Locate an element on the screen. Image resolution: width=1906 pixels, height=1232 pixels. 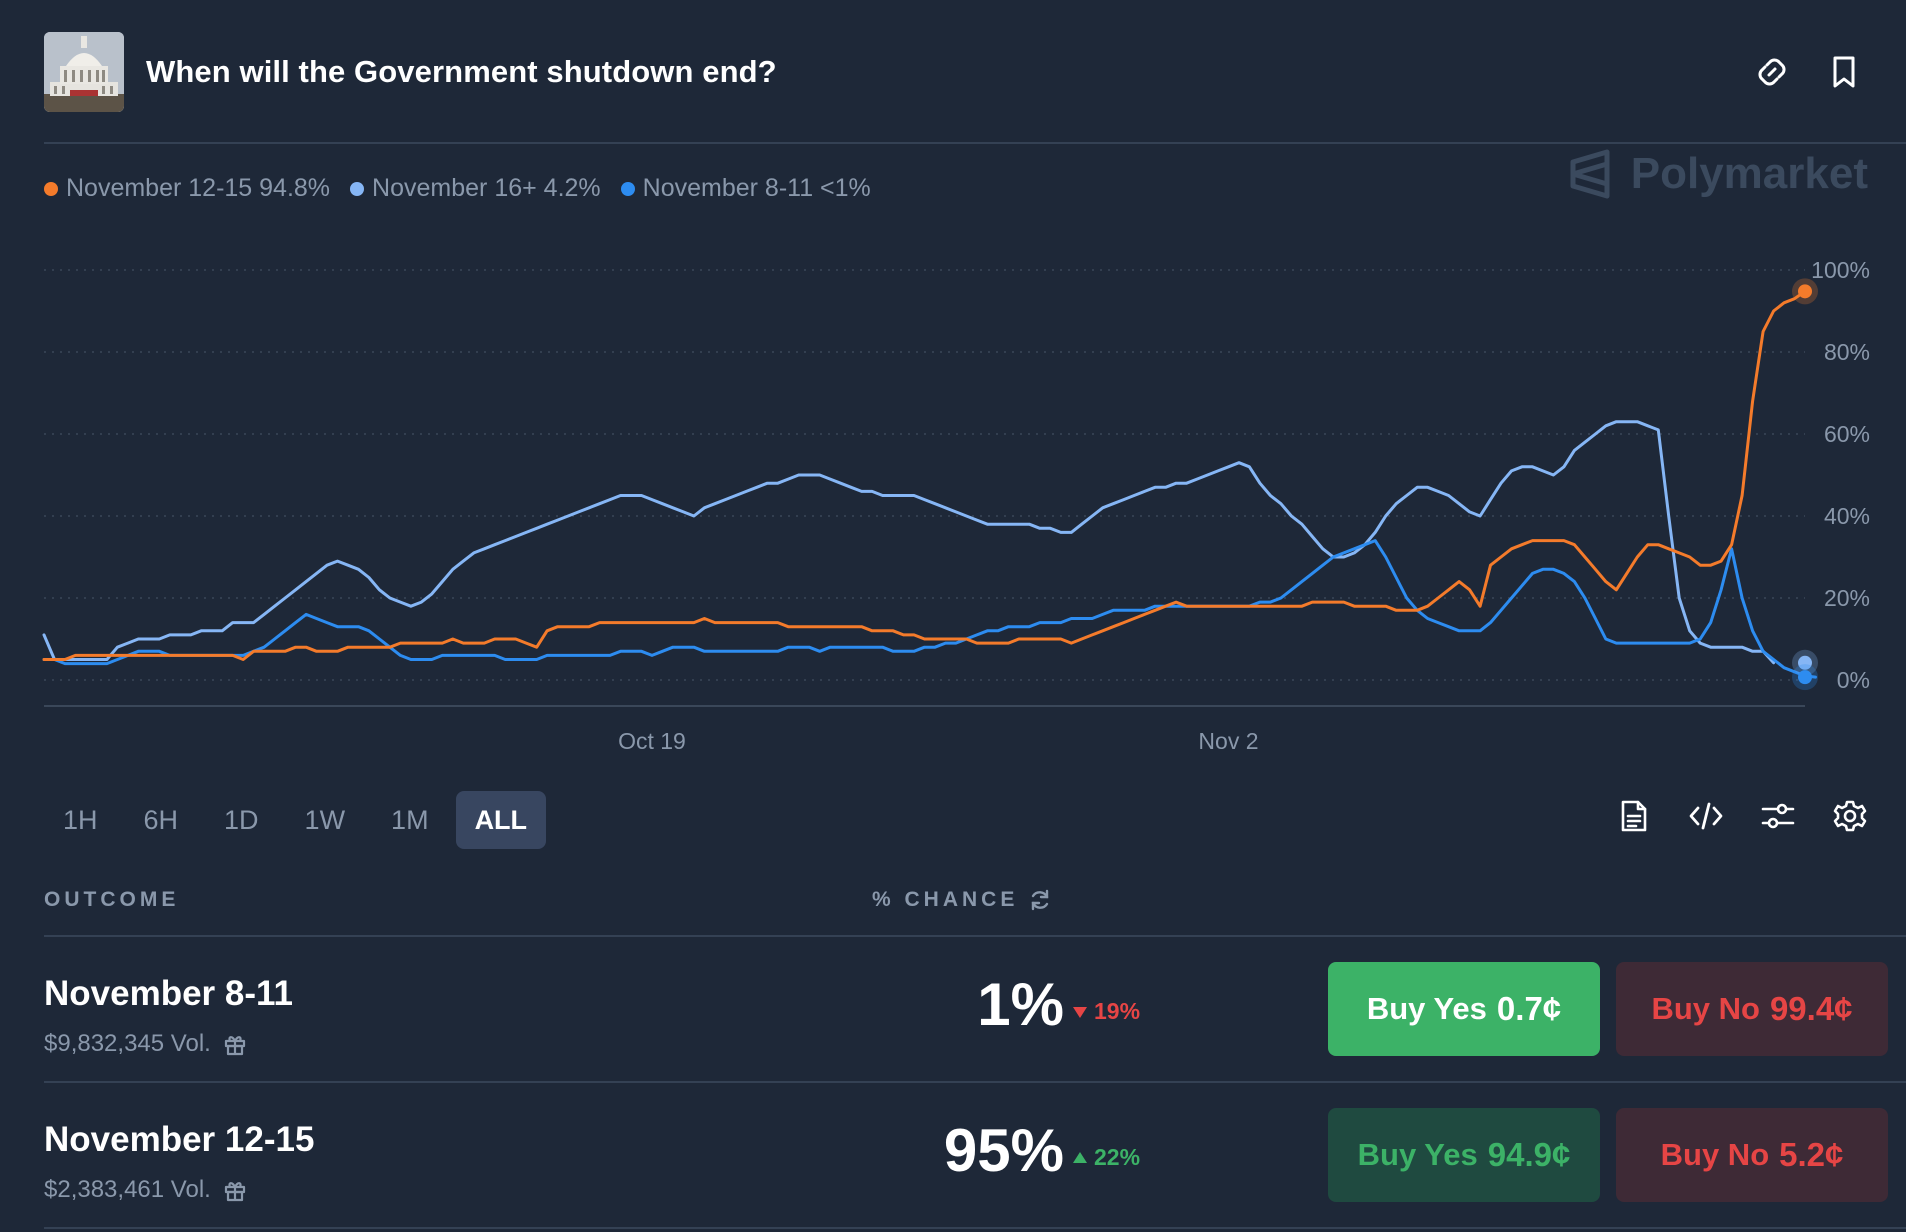
change-value: 22% is located at coordinates (1117, 1157).